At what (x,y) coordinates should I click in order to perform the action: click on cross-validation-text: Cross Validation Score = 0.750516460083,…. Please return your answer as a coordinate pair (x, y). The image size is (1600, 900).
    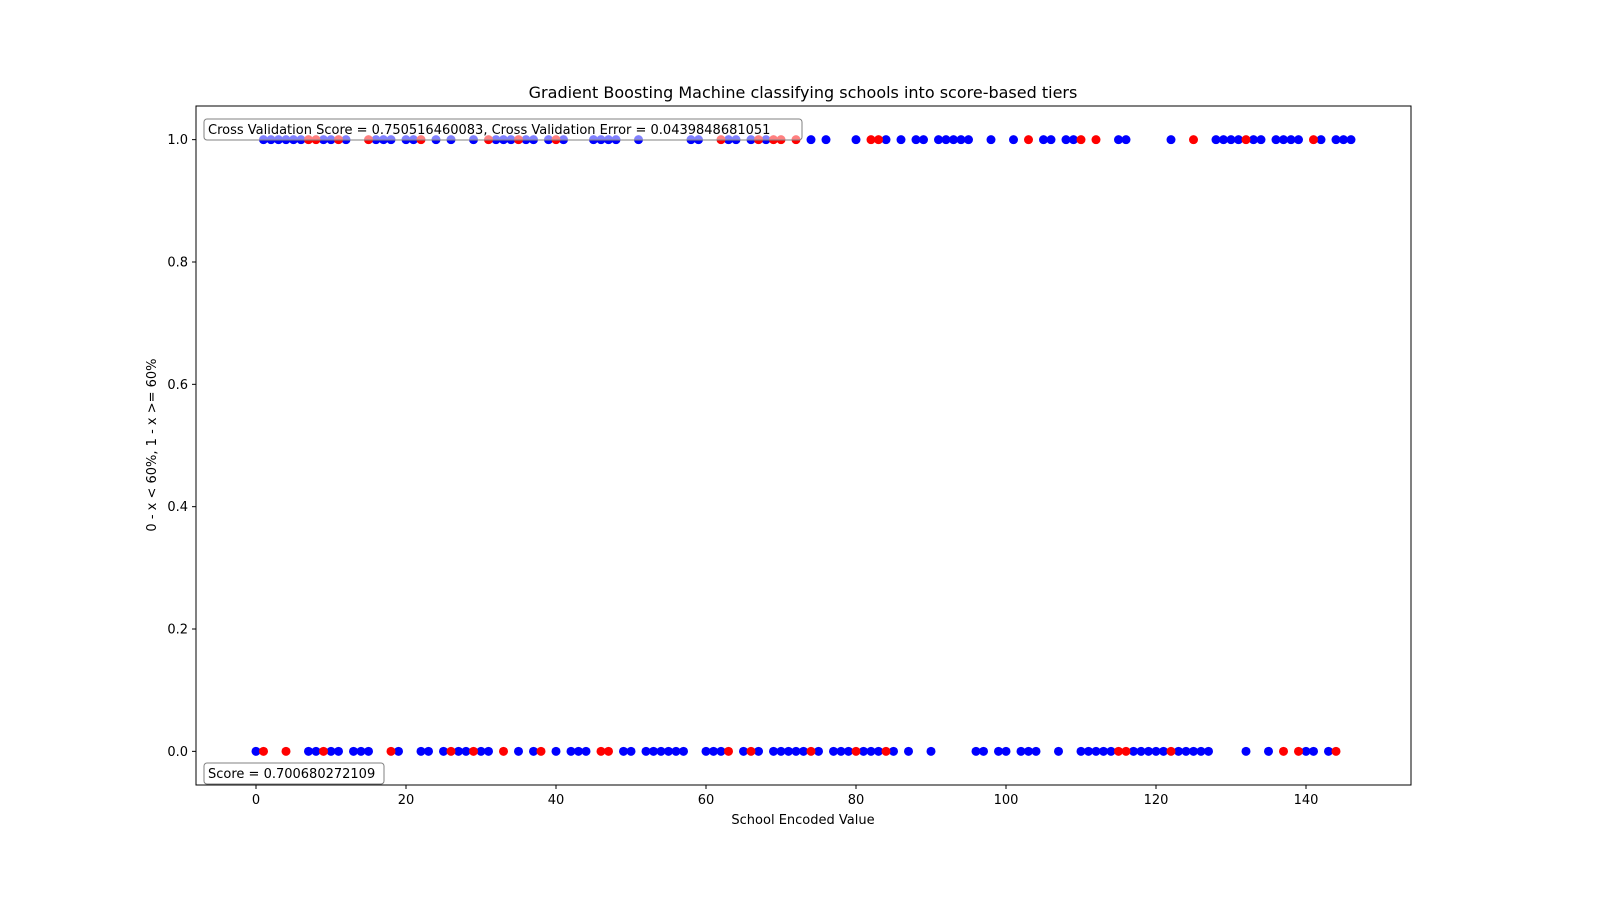
    Looking at the image, I should click on (489, 130).